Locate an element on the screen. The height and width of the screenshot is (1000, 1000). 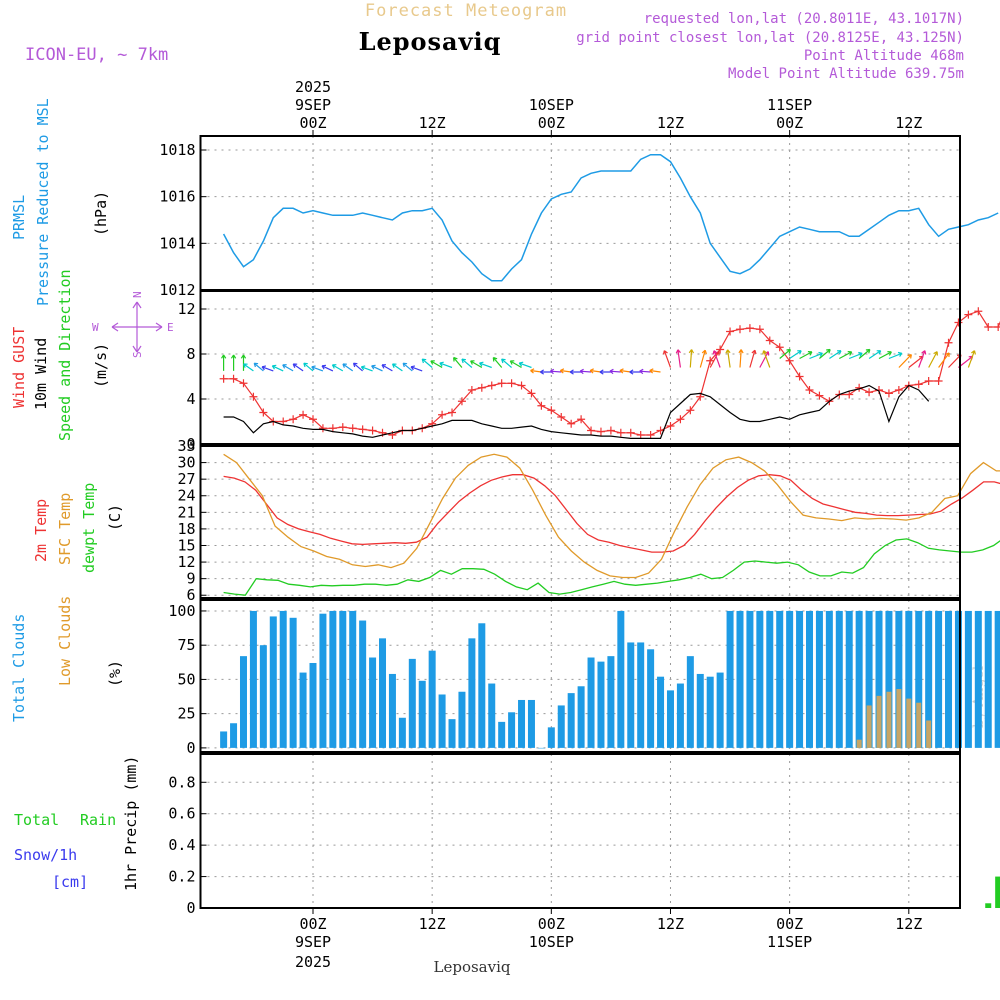
top-date-label: 11SEP is located at coordinates (789, 105).